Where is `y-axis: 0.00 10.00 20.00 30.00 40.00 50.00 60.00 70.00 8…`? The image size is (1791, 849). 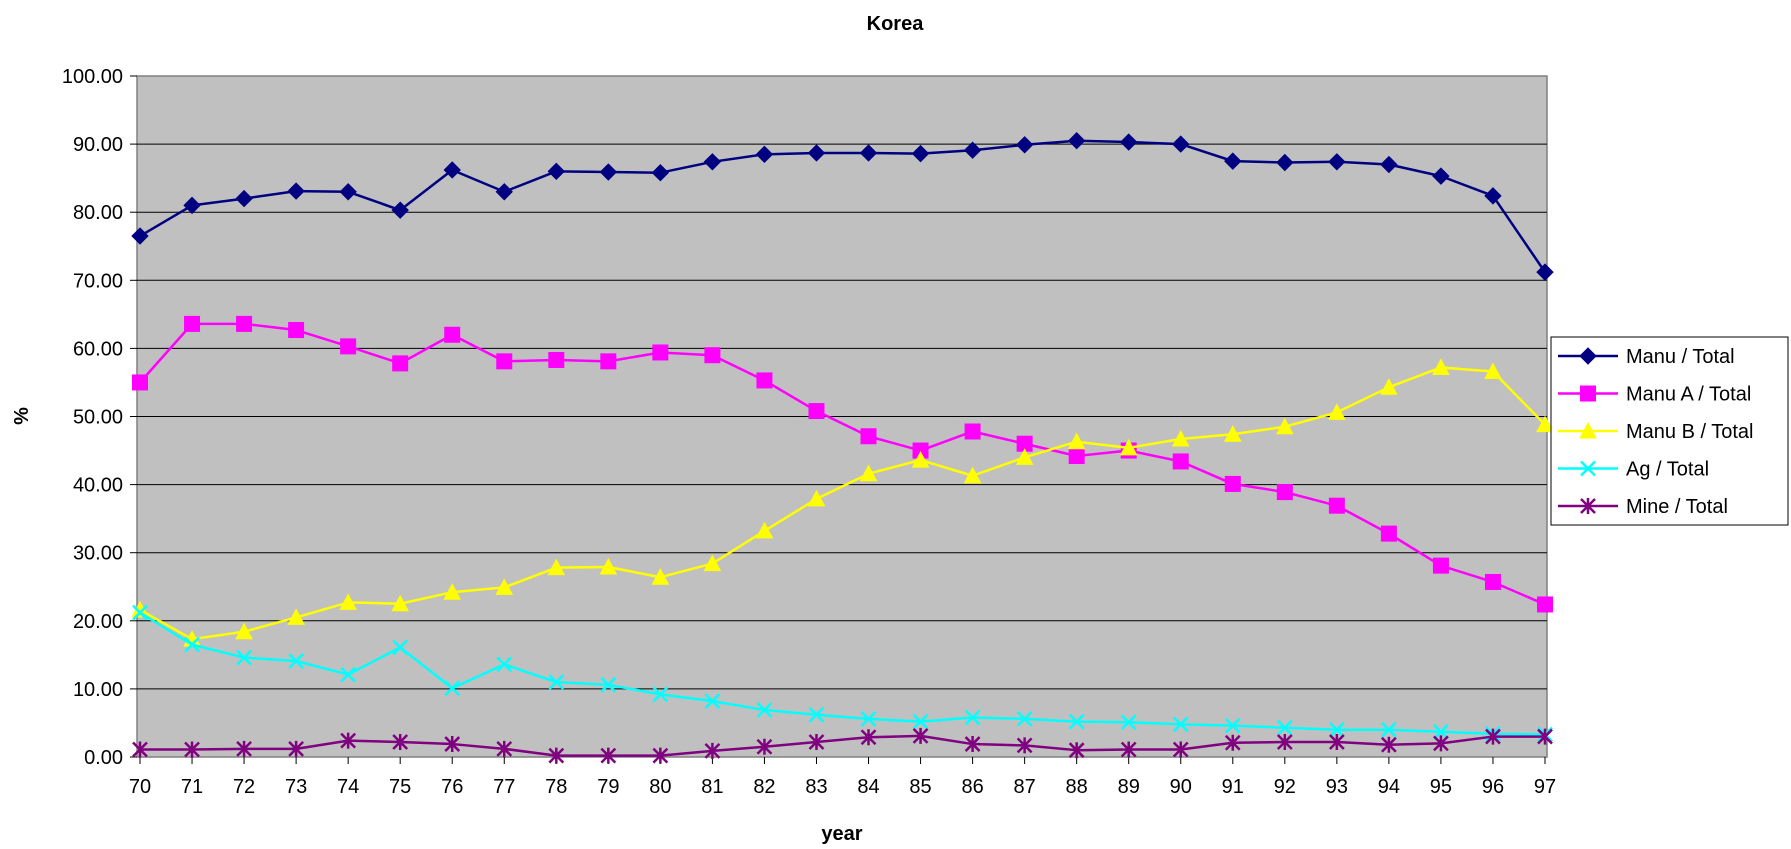
y-axis: 0.00 10.00 20.00 30.00 40.00 50.00 60.00 70.00 8… is located at coordinates (99, 417).